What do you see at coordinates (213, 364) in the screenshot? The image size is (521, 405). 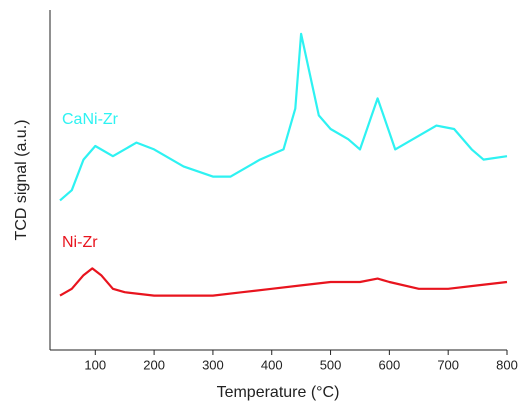 I see `x-tick-label: 300` at bounding box center [213, 364].